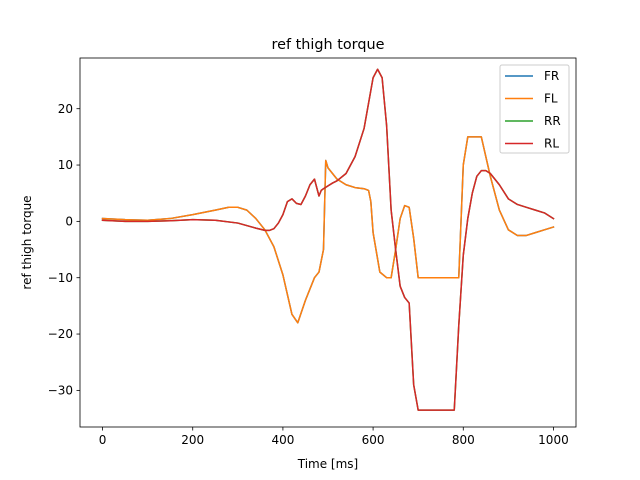 This screenshot has height=480, width=640. I want to click on legend-box, so click(534, 109).